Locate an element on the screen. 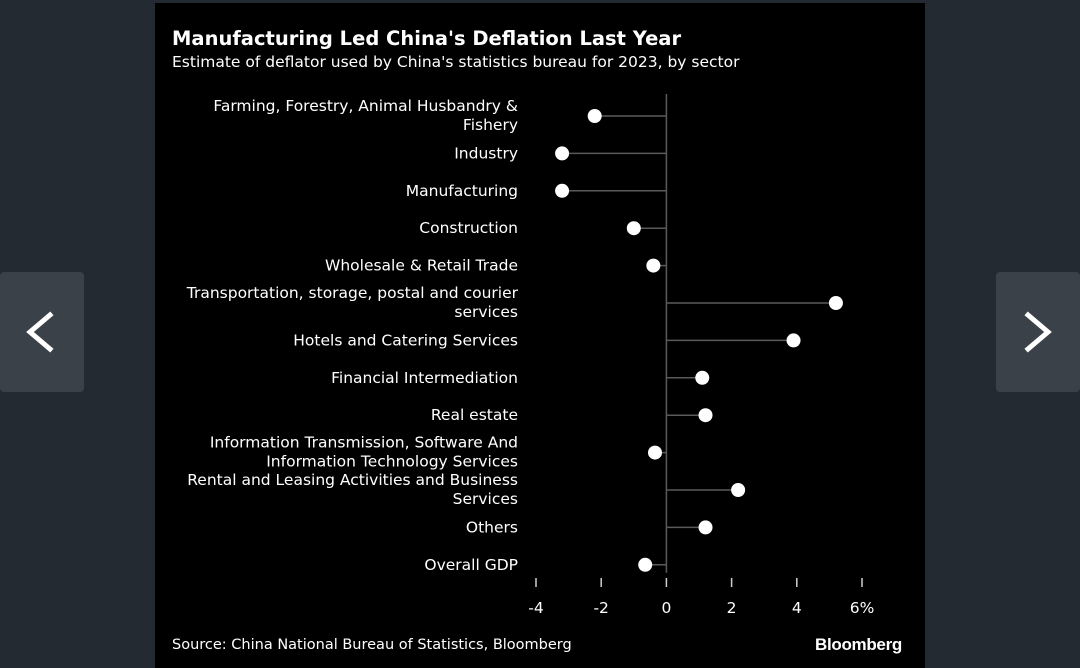 The height and width of the screenshot is (668, 1080). category-label-line: services is located at coordinates (486, 312).